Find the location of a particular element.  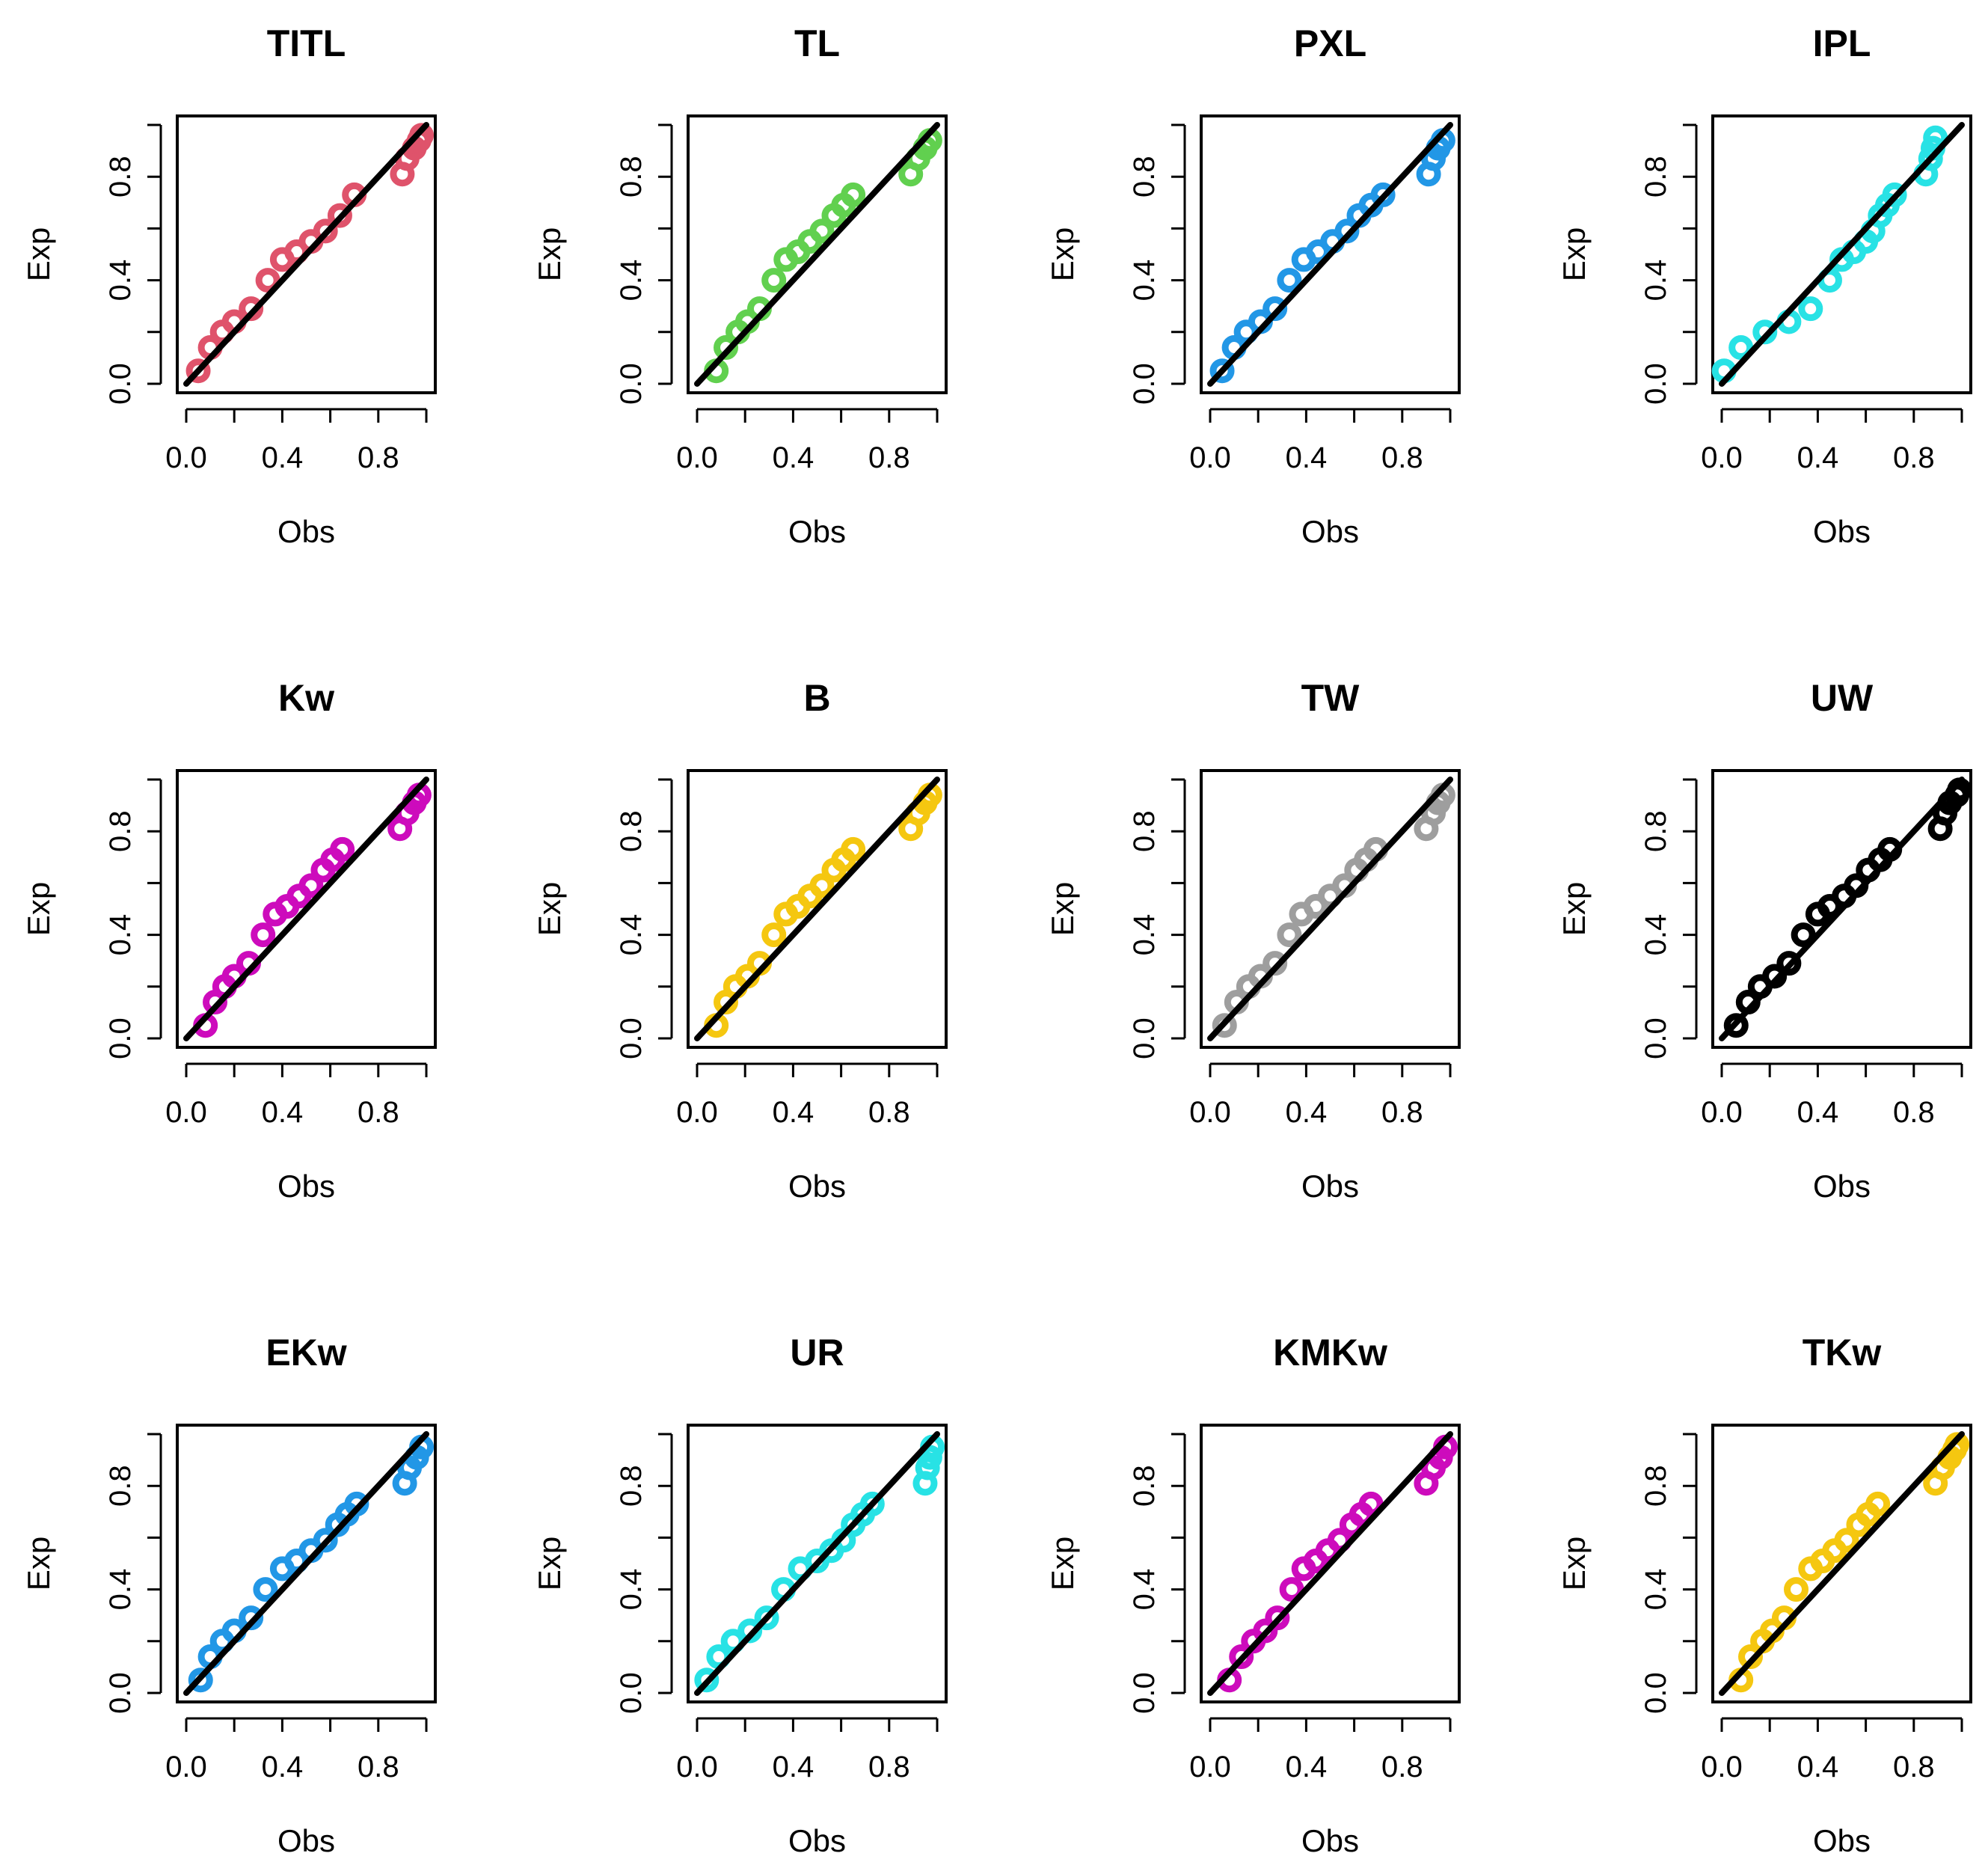

panel-title: TW is located at coordinates (1330, 698).